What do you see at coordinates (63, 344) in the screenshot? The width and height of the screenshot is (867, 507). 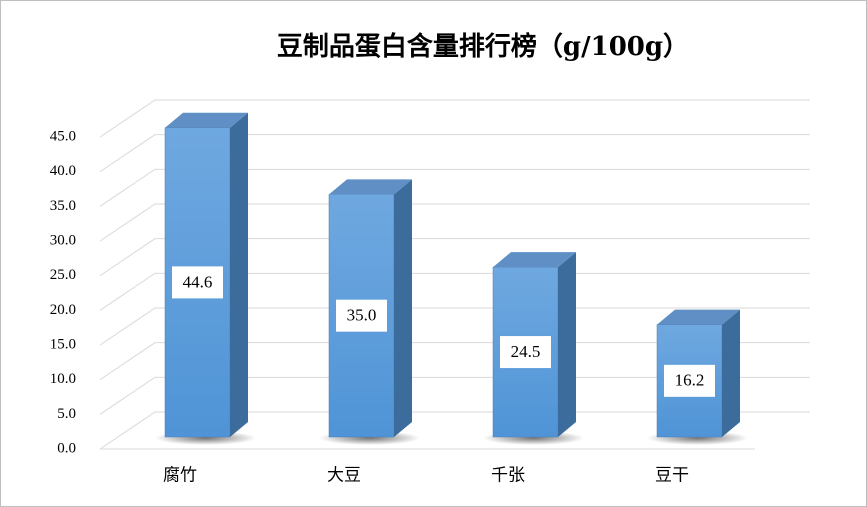 I see `y-tick-label: 15.0` at bounding box center [63, 344].